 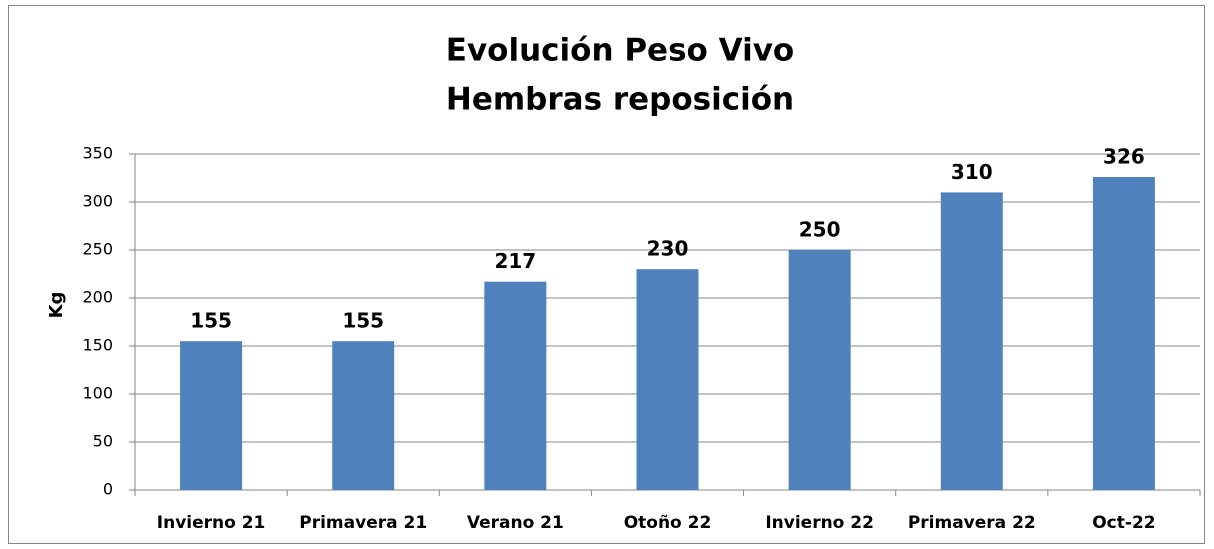 What do you see at coordinates (819, 523) in the screenshot?
I see `x-tick-label: Invierno 22` at bounding box center [819, 523].